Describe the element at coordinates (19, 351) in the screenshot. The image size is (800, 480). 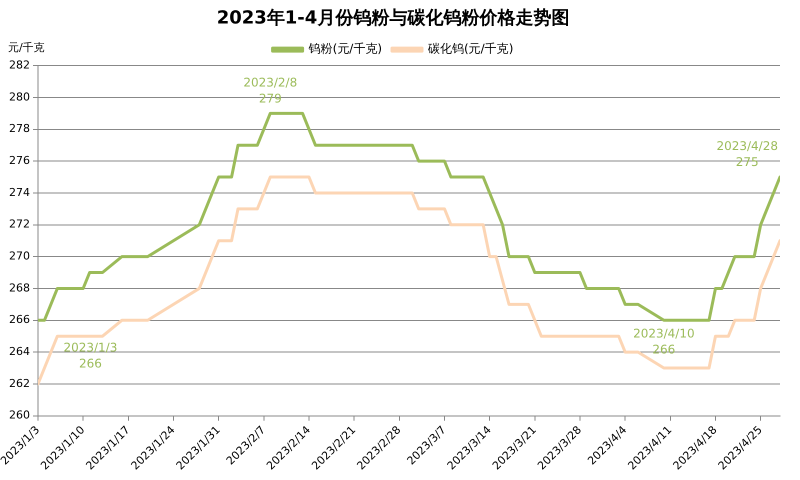
I see `y-tick-label: 264` at that location.